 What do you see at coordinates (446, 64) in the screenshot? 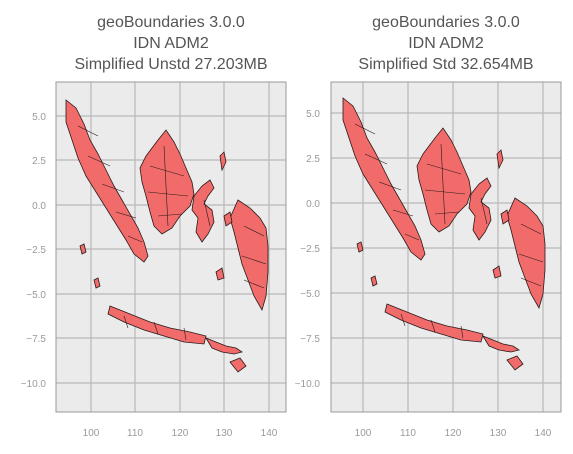
I see `title-line-3: Simplified Std 32.654MB` at bounding box center [446, 64].